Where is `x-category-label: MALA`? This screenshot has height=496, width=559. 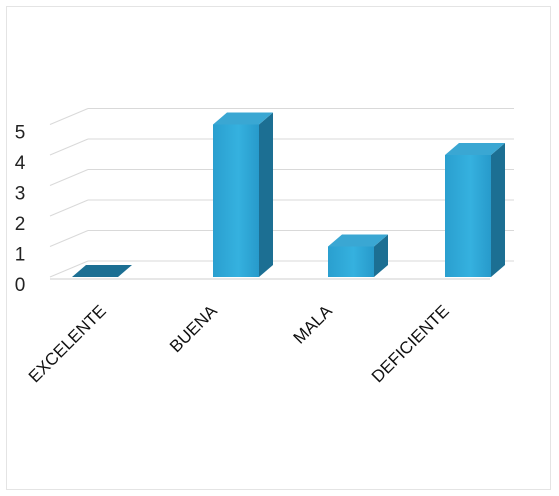
x-category-label: MALA is located at coordinates (313, 324).